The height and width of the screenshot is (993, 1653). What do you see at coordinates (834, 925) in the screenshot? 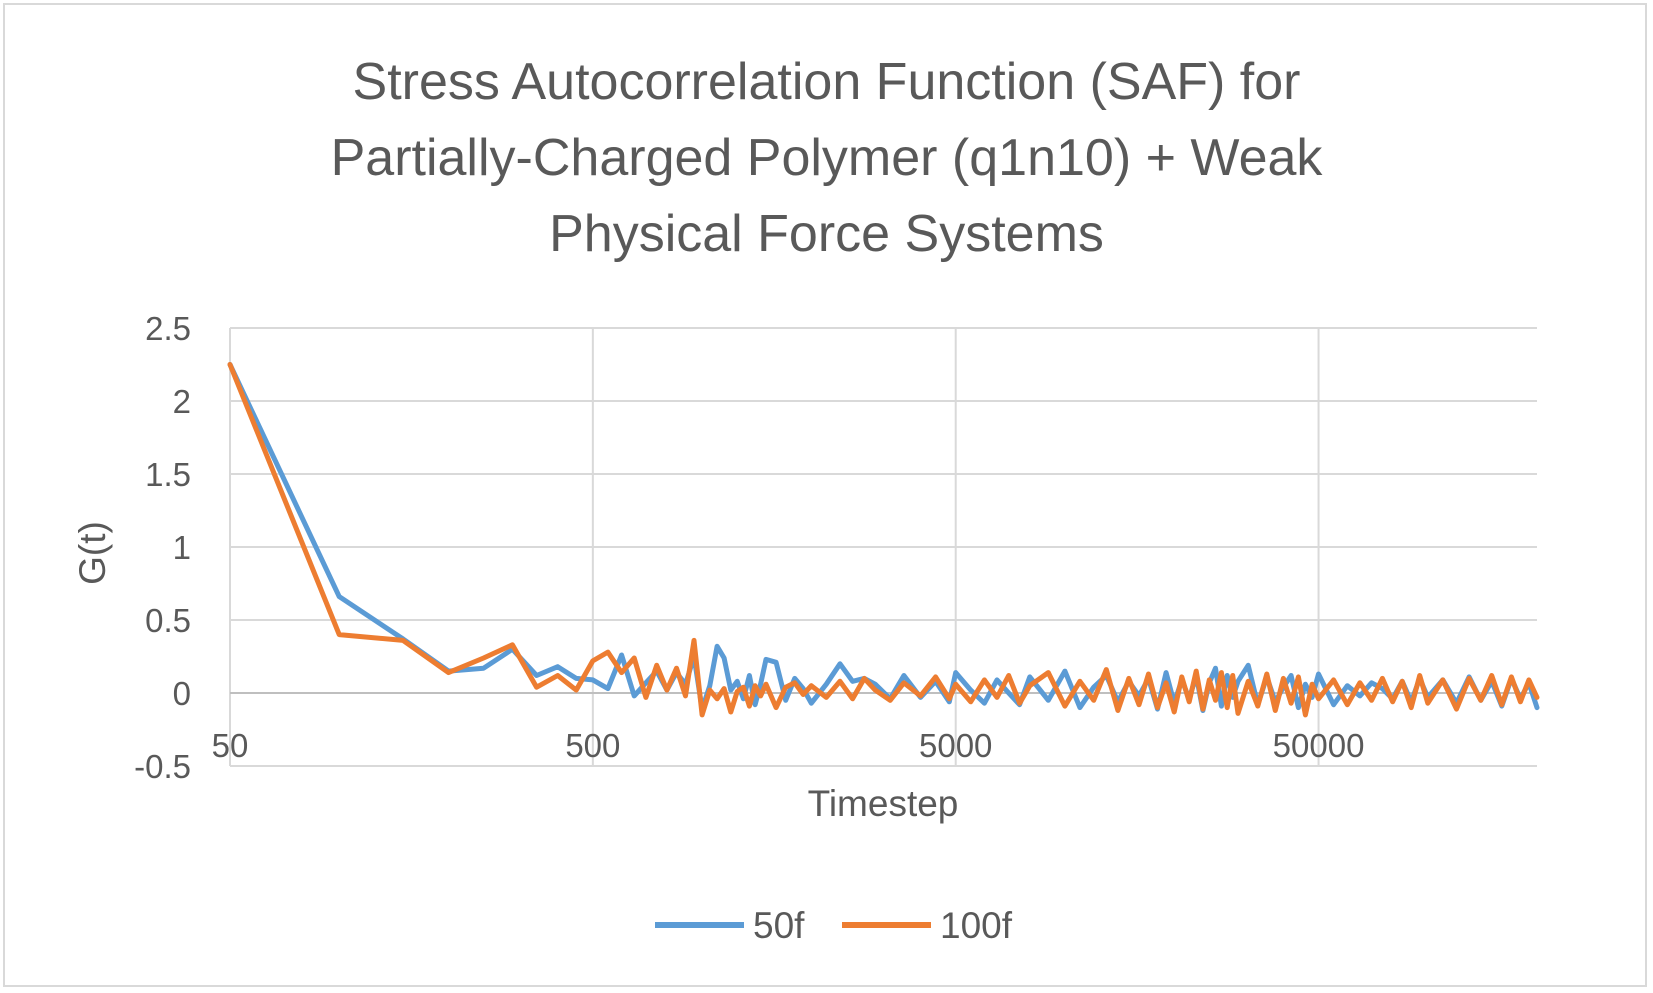
I see `legend: 50f 100f` at bounding box center [834, 925].